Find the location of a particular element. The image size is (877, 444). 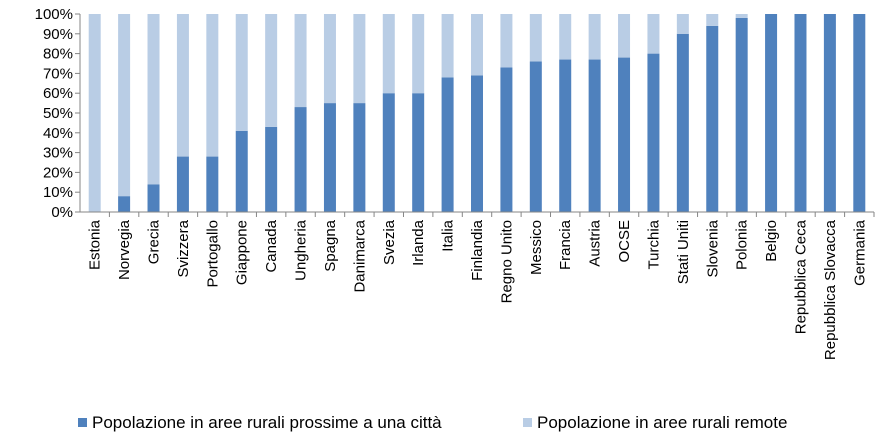

x-tick-label: Stati Uniti is located at coordinates (683, 252).